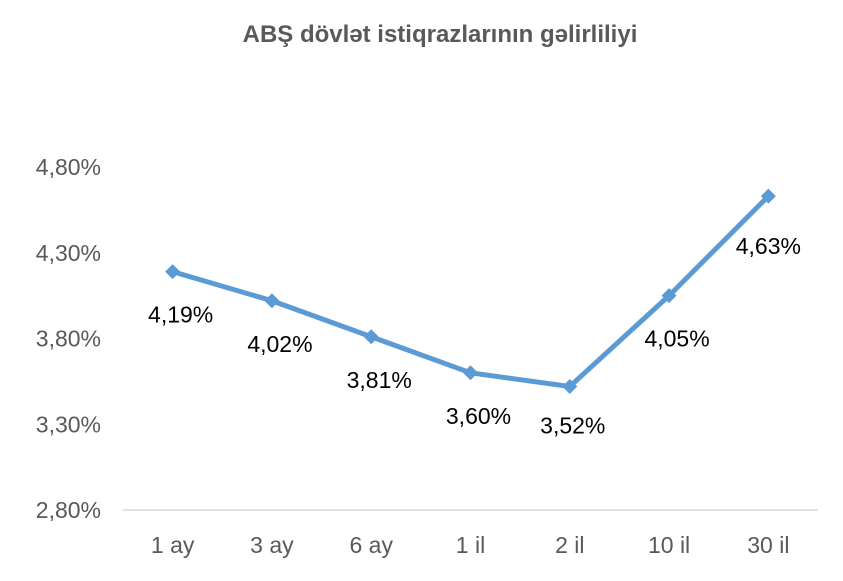 This screenshot has width=843, height=581. What do you see at coordinates (676, 339) in the screenshot?
I see `data-label: 4,05%` at bounding box center [676, 339].